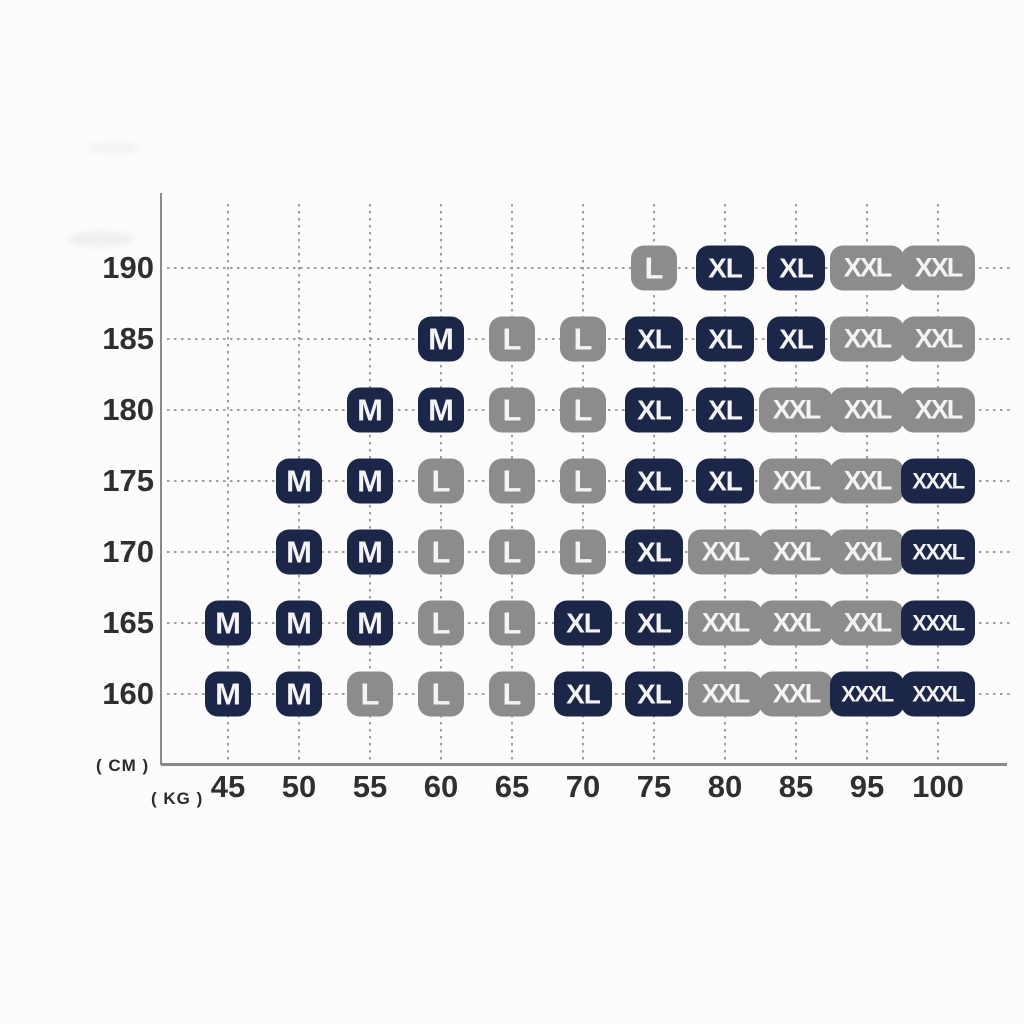  Describe the element at coordinates (654, 694) in the screenshot. I see `size-badge-xl-160cm-75kg: XL` at that location.